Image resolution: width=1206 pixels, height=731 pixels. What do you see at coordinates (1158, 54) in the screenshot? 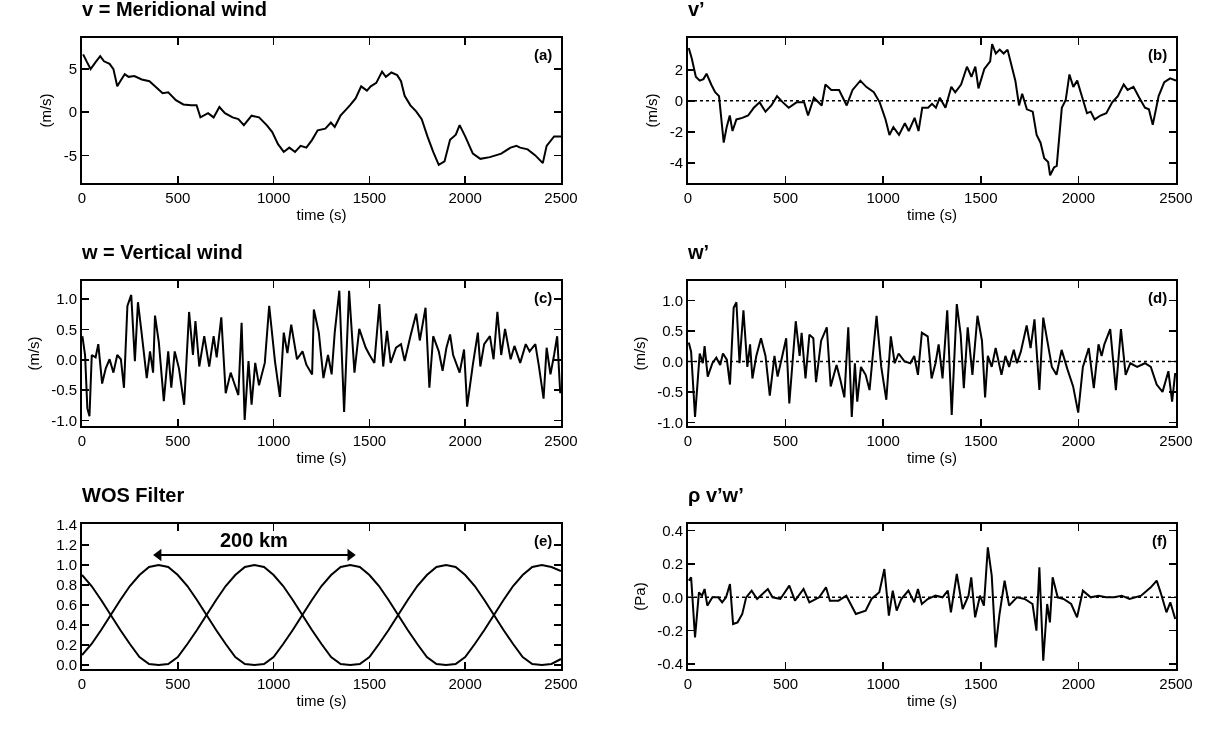
I see `annotation: (b)` at bounding box center [1158, 54].